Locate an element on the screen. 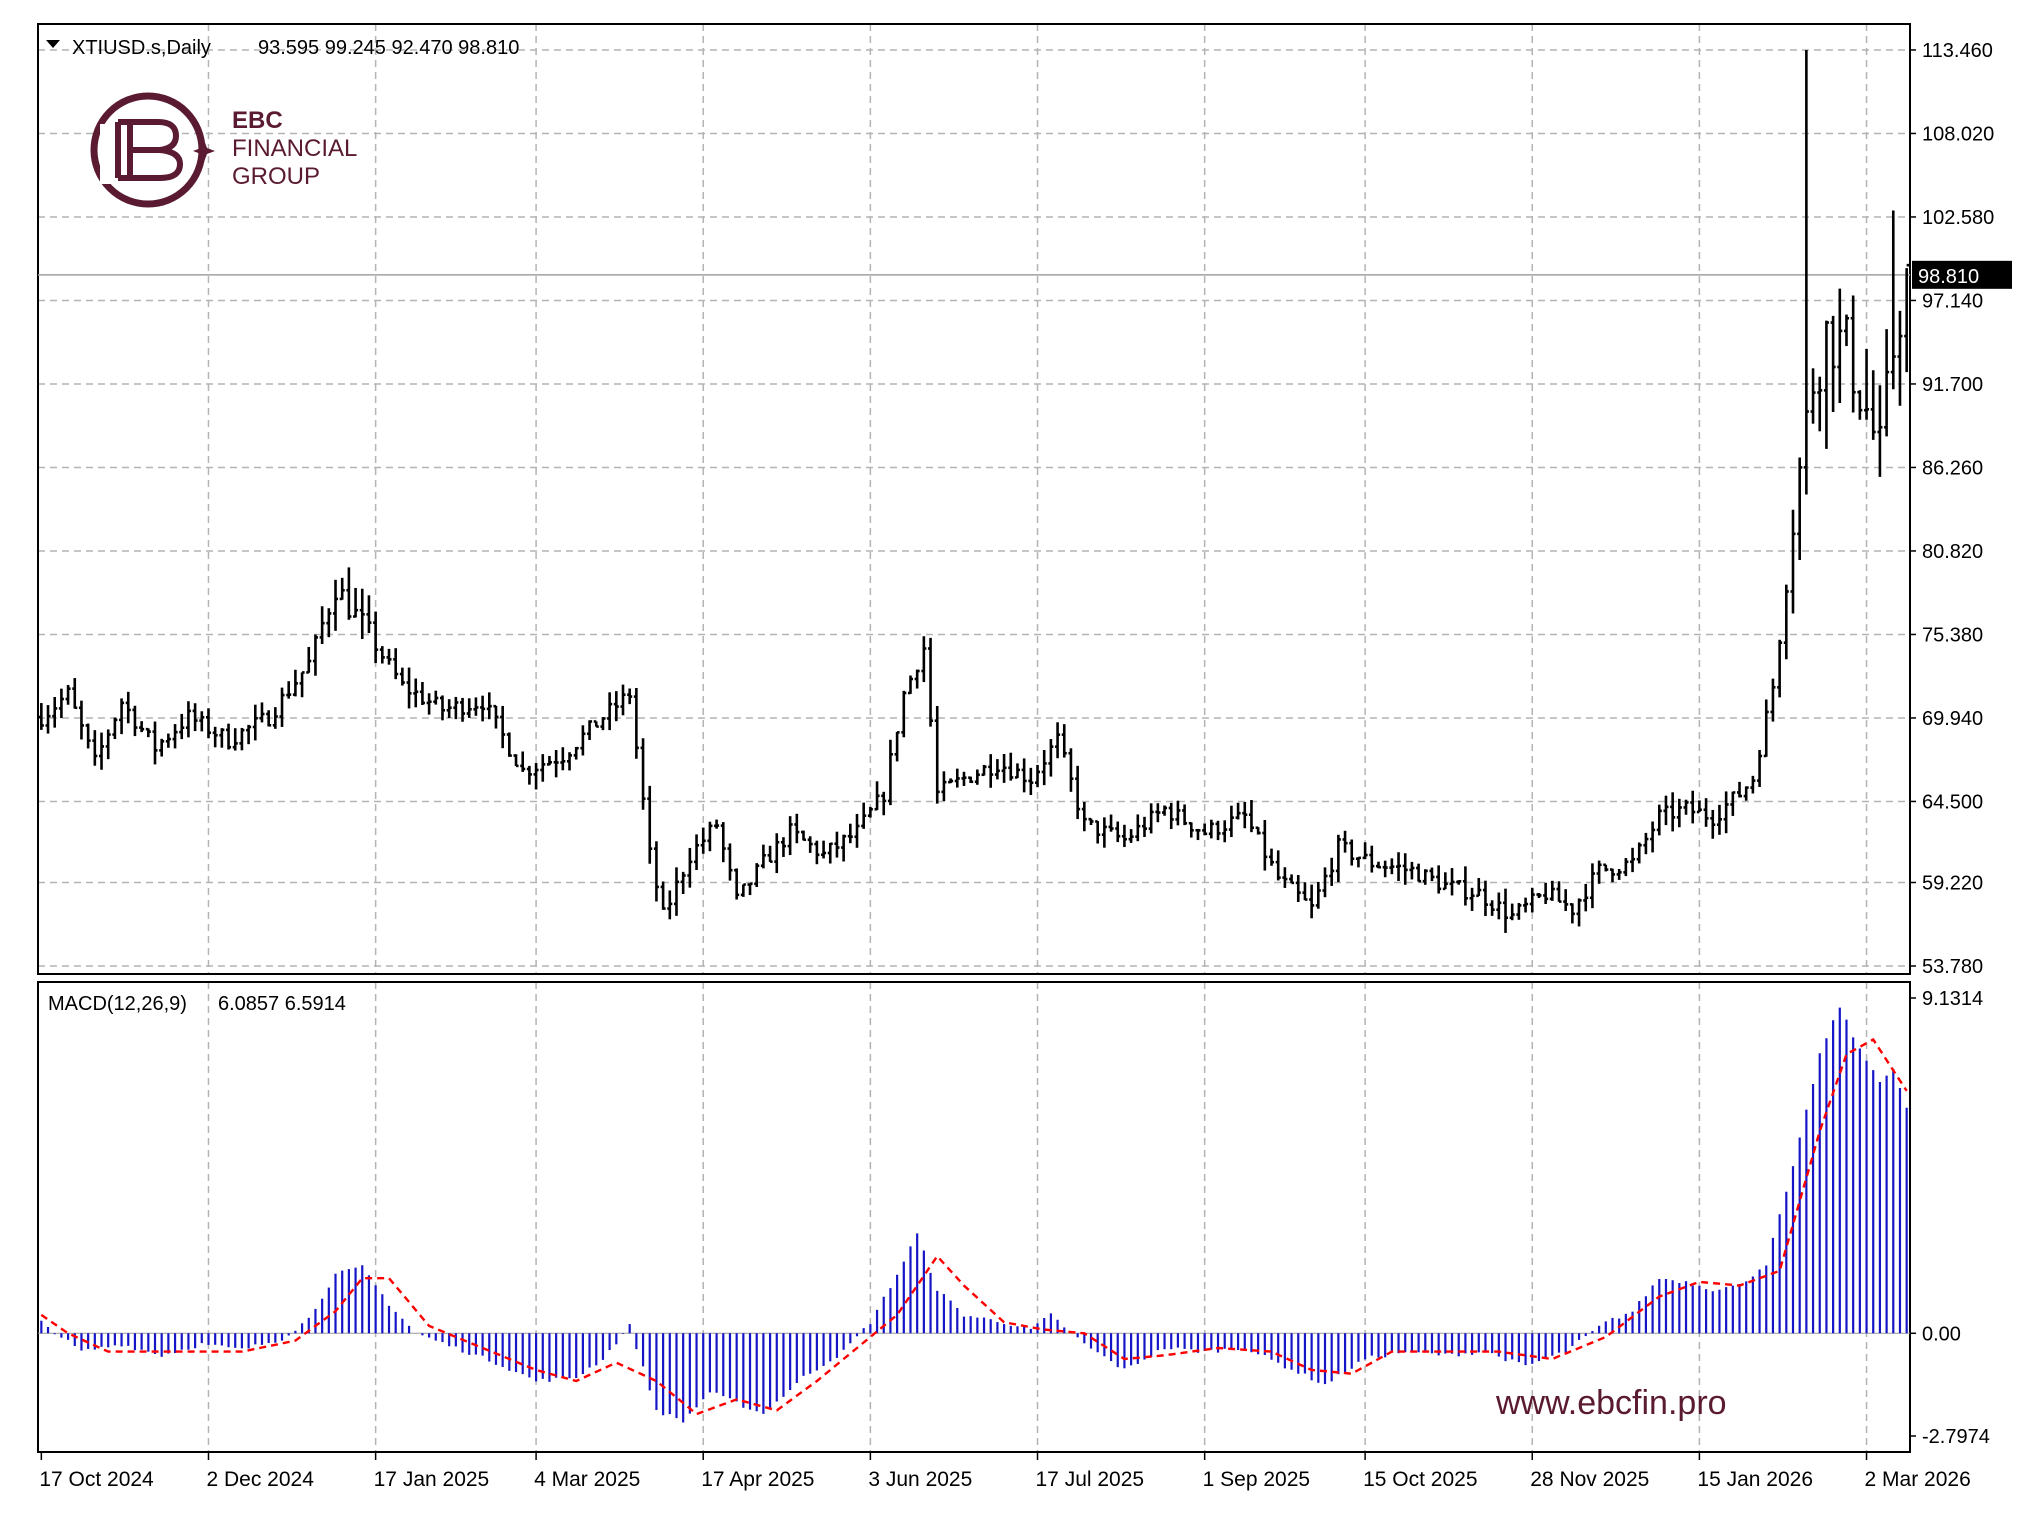 Image resolution: width=2028 pixels, height=1514 pixels. chart-ohlc-values: 93.595 99.245 92.470 98.810 is located at coordinates (388, 48).